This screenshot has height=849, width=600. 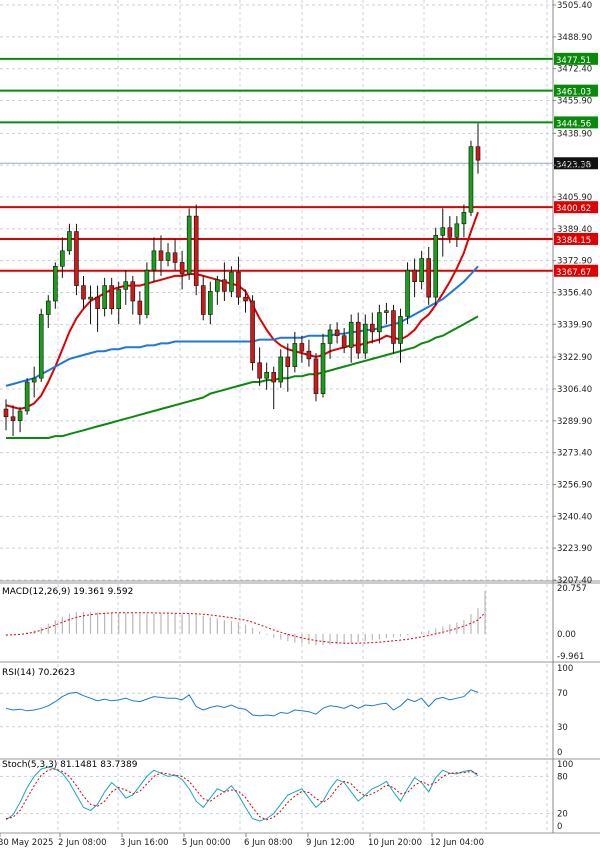 I want to click on price-tick-label: 3488.90, so click(x=574, y=38).